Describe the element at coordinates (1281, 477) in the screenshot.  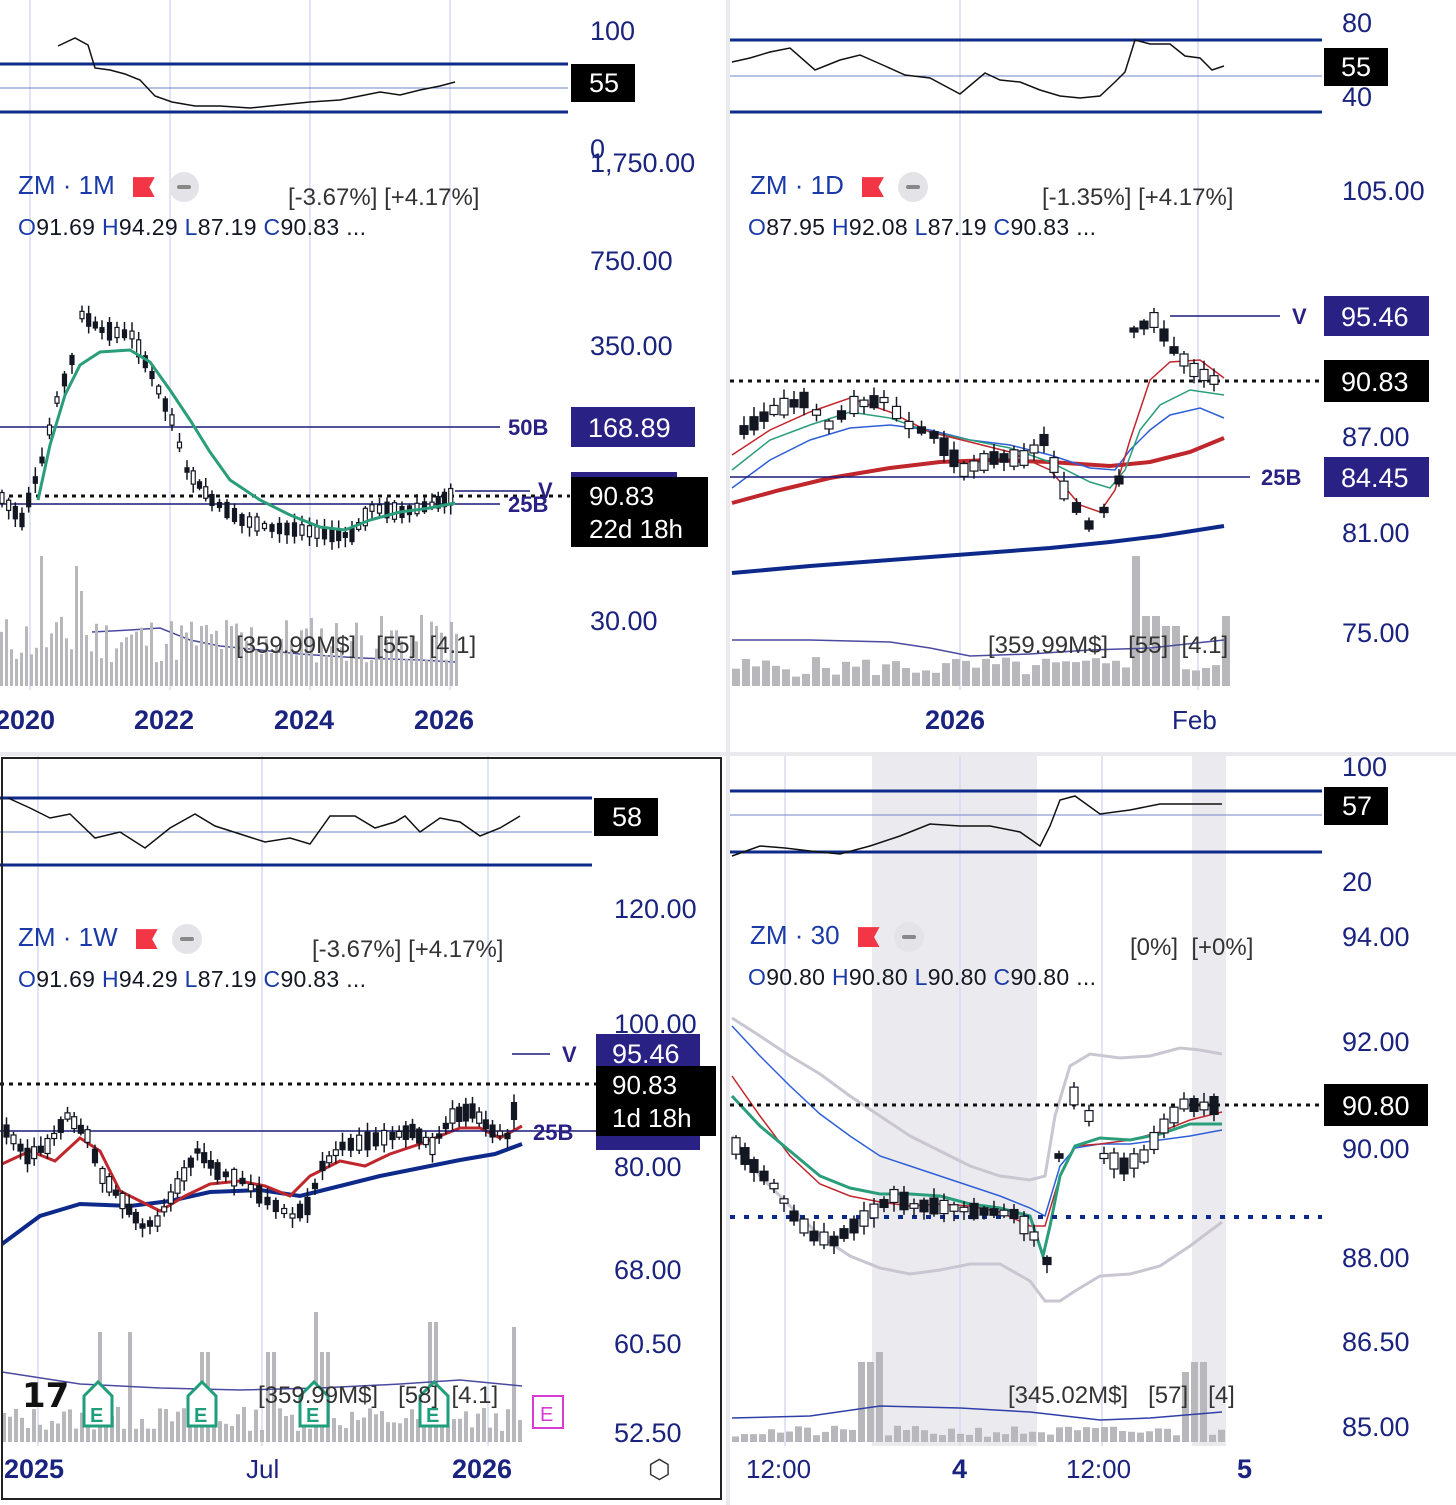
I see `level-label-25b: 25B` at that location.